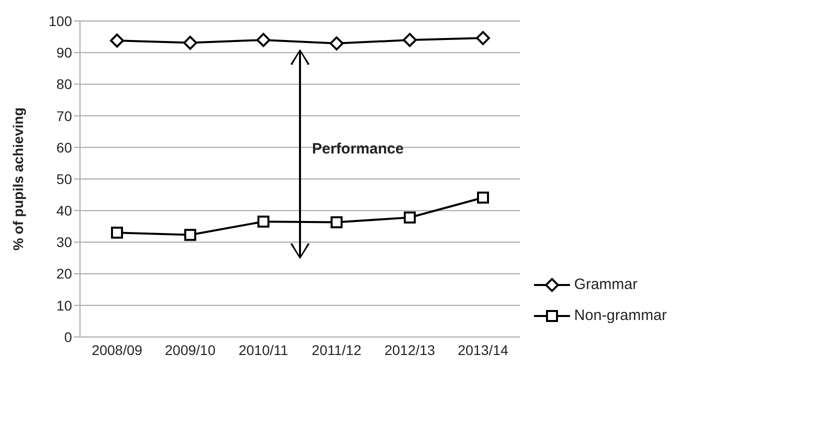 The width and height of the screenshot is (831, 433). Describe the element at coordinates (64, 84) in the screenshot. I see `y-tick-label: 80` at that location.